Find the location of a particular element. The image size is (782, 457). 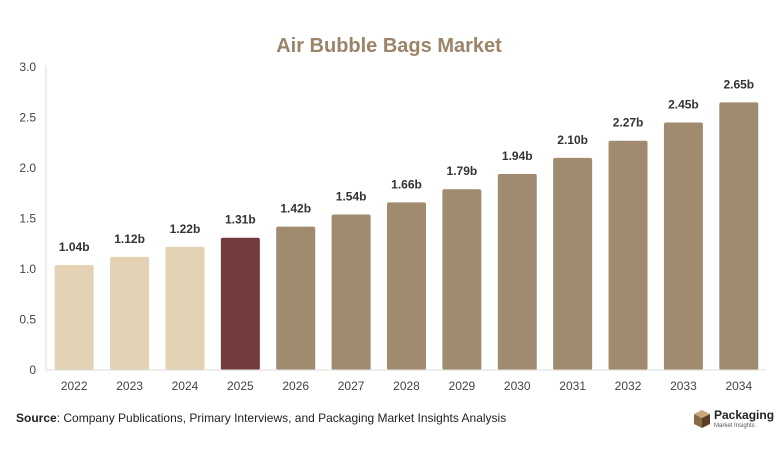

data-label-2025: 1.31b is located at coordinates (240, 220).